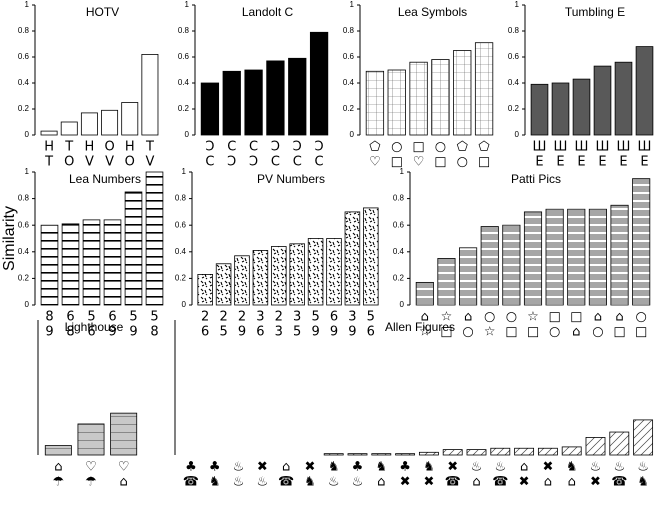 This screenshot has height=515, width=659. What do you see at coordinates (297, 317) in the screenshot?
I see `x-tick-label: 3` at bounding box center [297, 317].